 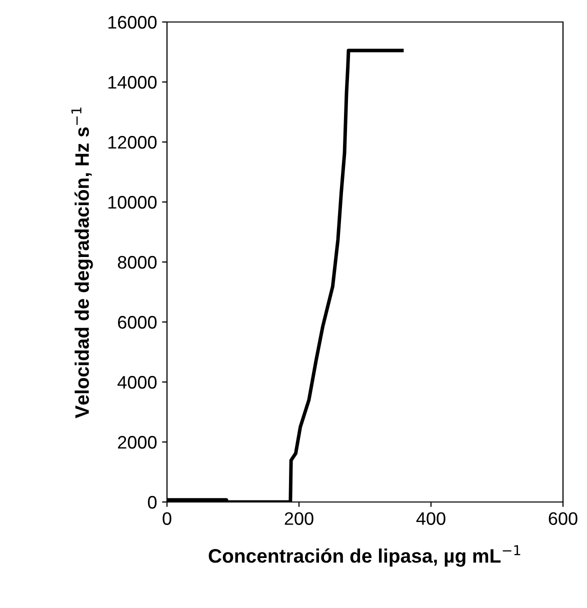 I want to click on y-tick-label: 14000, so click(x=132, y=82).